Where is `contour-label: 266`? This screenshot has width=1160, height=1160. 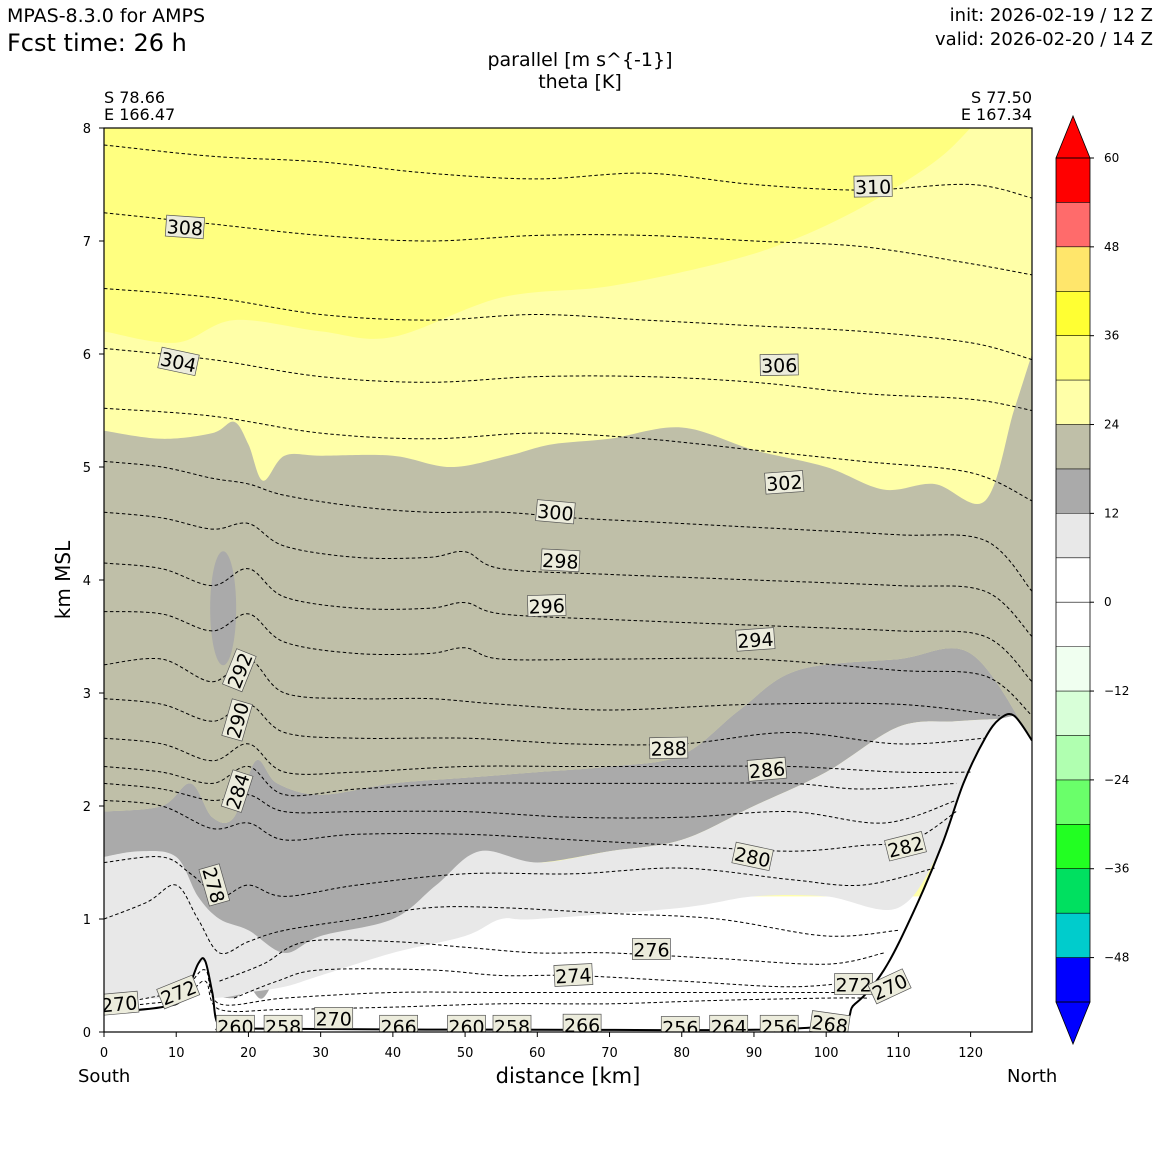 contour-label: 266 is located at coordinates (582, 1025).